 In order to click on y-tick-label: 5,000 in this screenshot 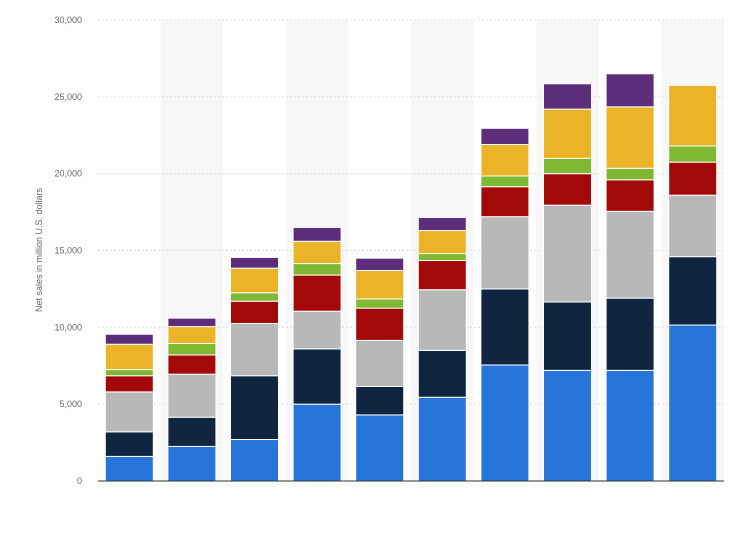, I will do `click(70, 404)`.